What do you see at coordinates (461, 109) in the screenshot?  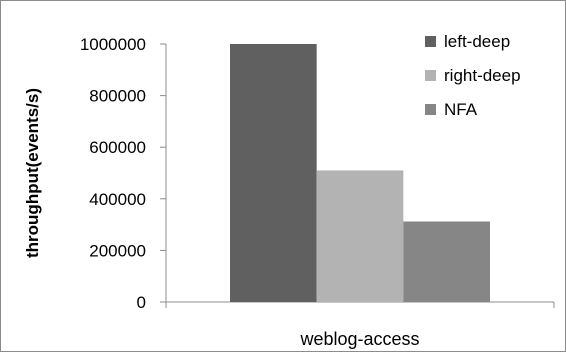 I see `legend-label: NFA` at bounding box center [461, 109].